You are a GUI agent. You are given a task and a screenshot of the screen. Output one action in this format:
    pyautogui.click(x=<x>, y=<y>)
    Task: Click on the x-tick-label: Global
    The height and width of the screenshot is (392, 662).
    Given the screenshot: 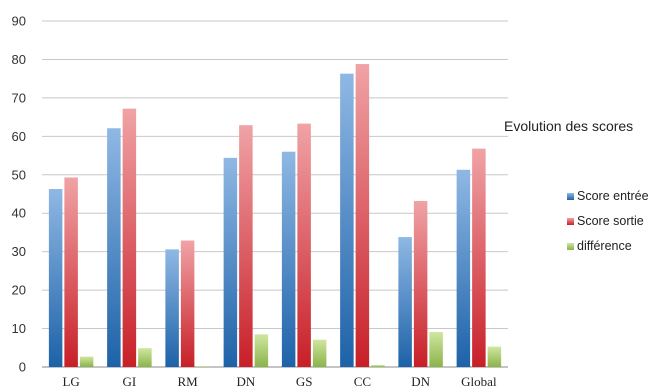 What is the action you would take?
    pyautogui.click(x=479, y=381)
    